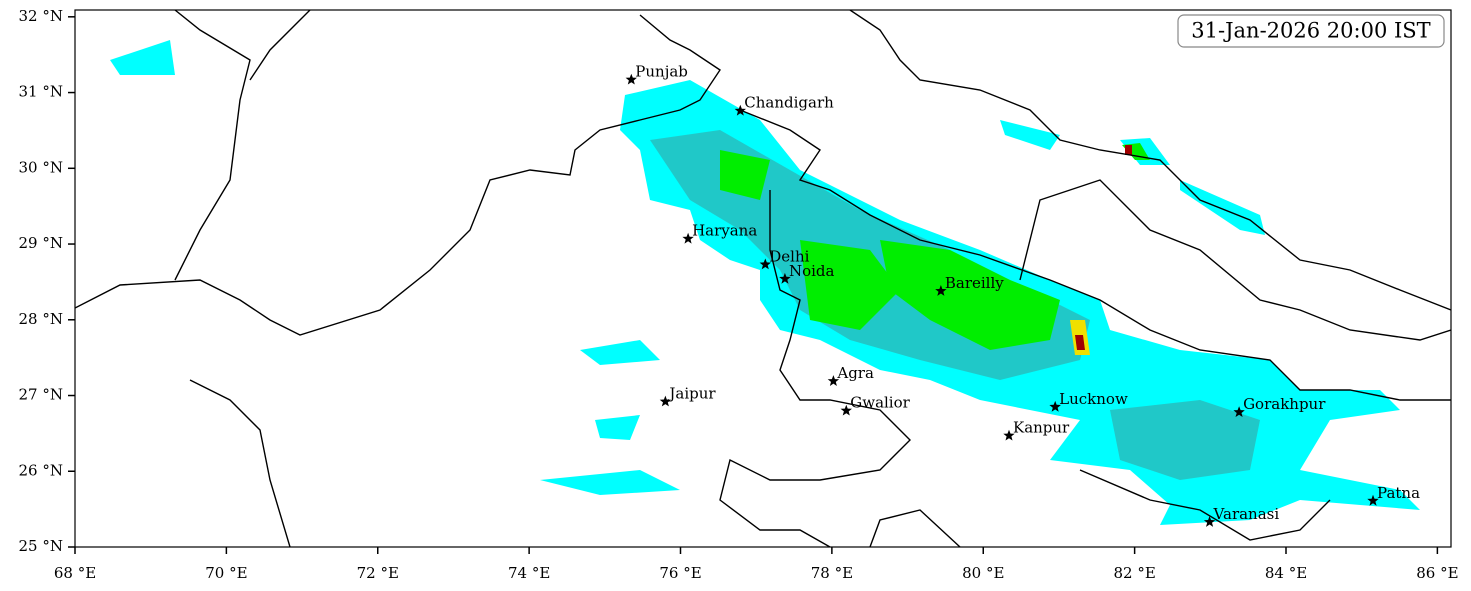 The width and height of the screenshot is (1471, 591). I want to click on city-label: Delhi, so click(789, 256).